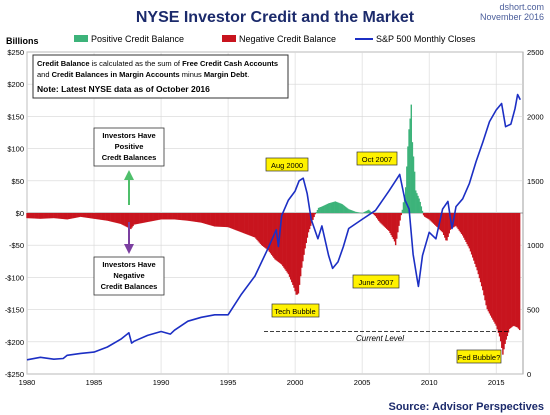  Describe the element at coordinates (14, 277) in the screenshot. I see `y-left-tick-label: -$100` at that location.